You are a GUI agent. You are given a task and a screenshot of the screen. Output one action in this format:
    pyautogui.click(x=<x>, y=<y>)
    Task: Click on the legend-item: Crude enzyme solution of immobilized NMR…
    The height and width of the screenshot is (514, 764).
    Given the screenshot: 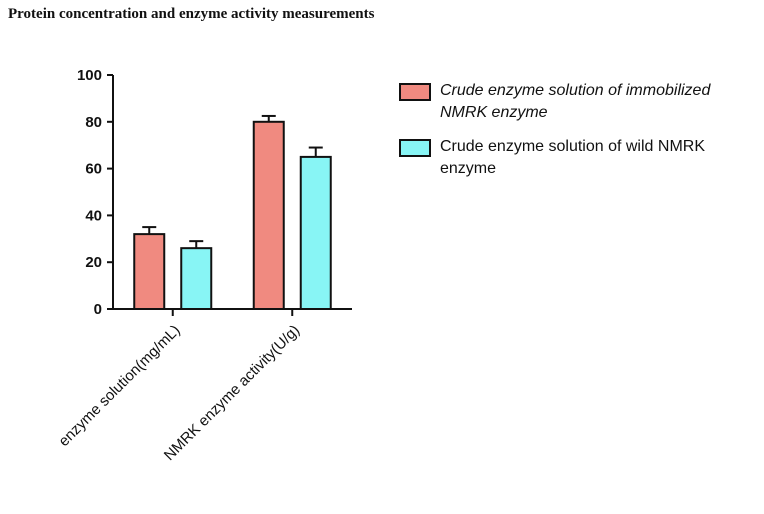 What is the action you would take?
    pyautogui.click(x=569, y=102)
    